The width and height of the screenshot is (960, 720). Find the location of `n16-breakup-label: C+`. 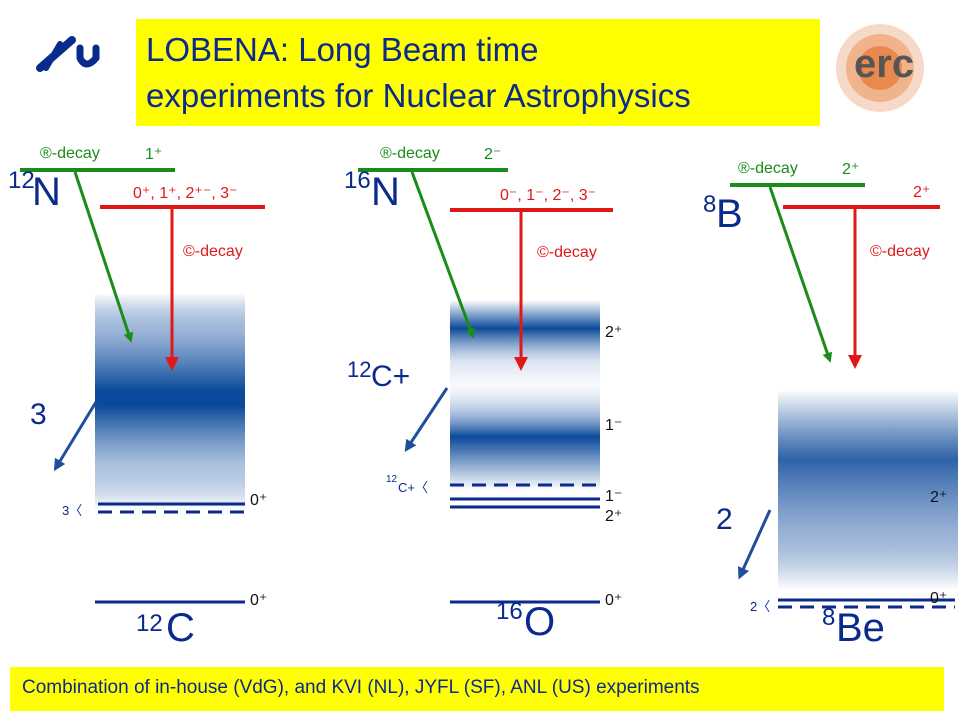

n16-breakup-label: C+ is located at coordinates (391, 376).